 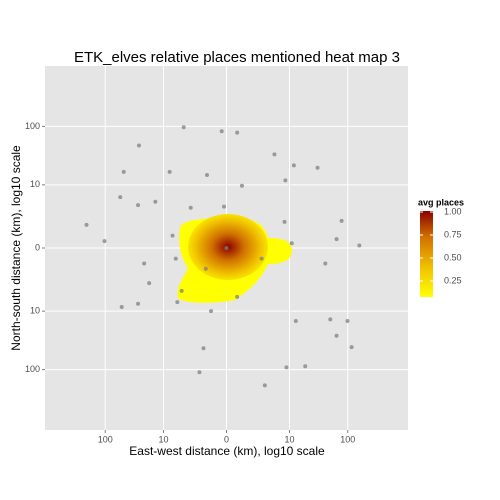 What do you see at coordinates (227, 451) in the screenshot?
I see `x-axis-title: East-west distance (km), log10 scale` at bounding box center [227, 451].